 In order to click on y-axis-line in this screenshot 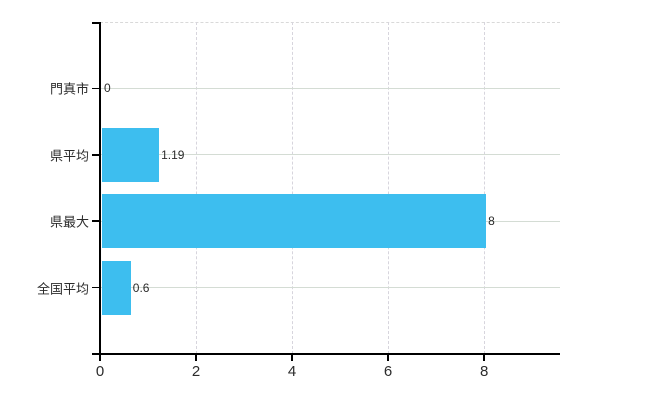, I will do `click(100, 188)`.